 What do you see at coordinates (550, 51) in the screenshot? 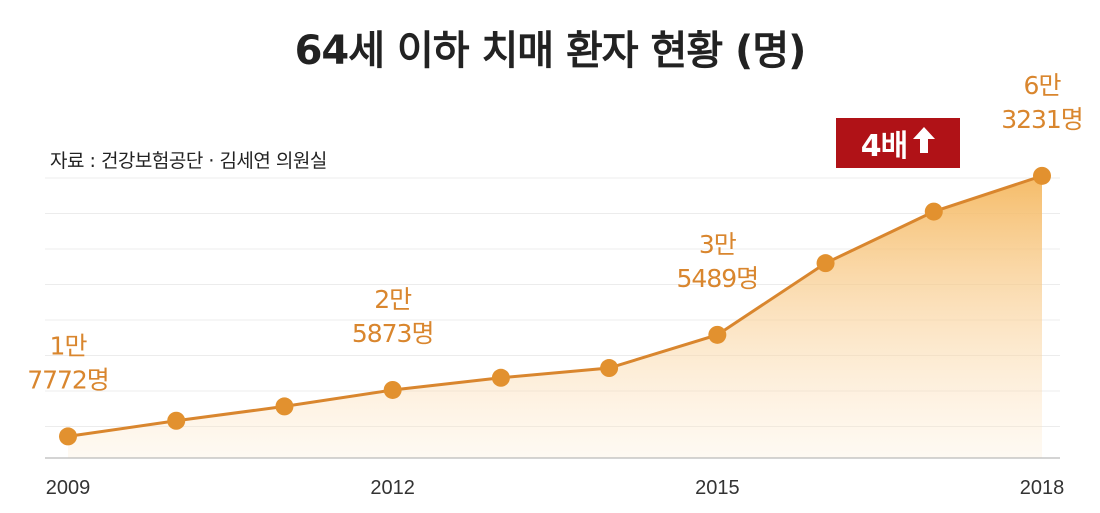
I see `chart-title: 64세 이하 치매 환자 현황 (명)` at bounding box center [550, 51].